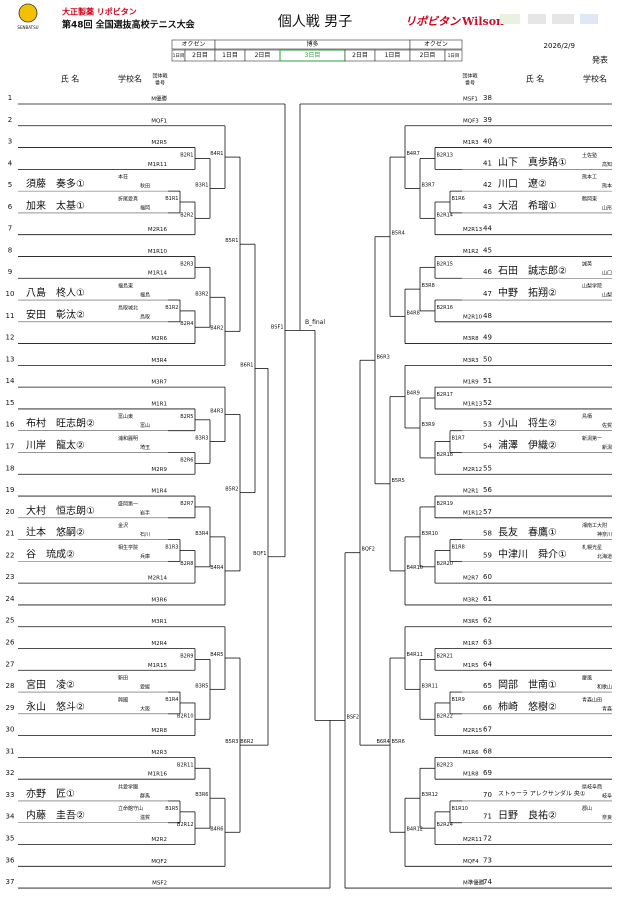 This screenshot has width=630, height=909. I want to click on row-number: 69, so click(487, 773).